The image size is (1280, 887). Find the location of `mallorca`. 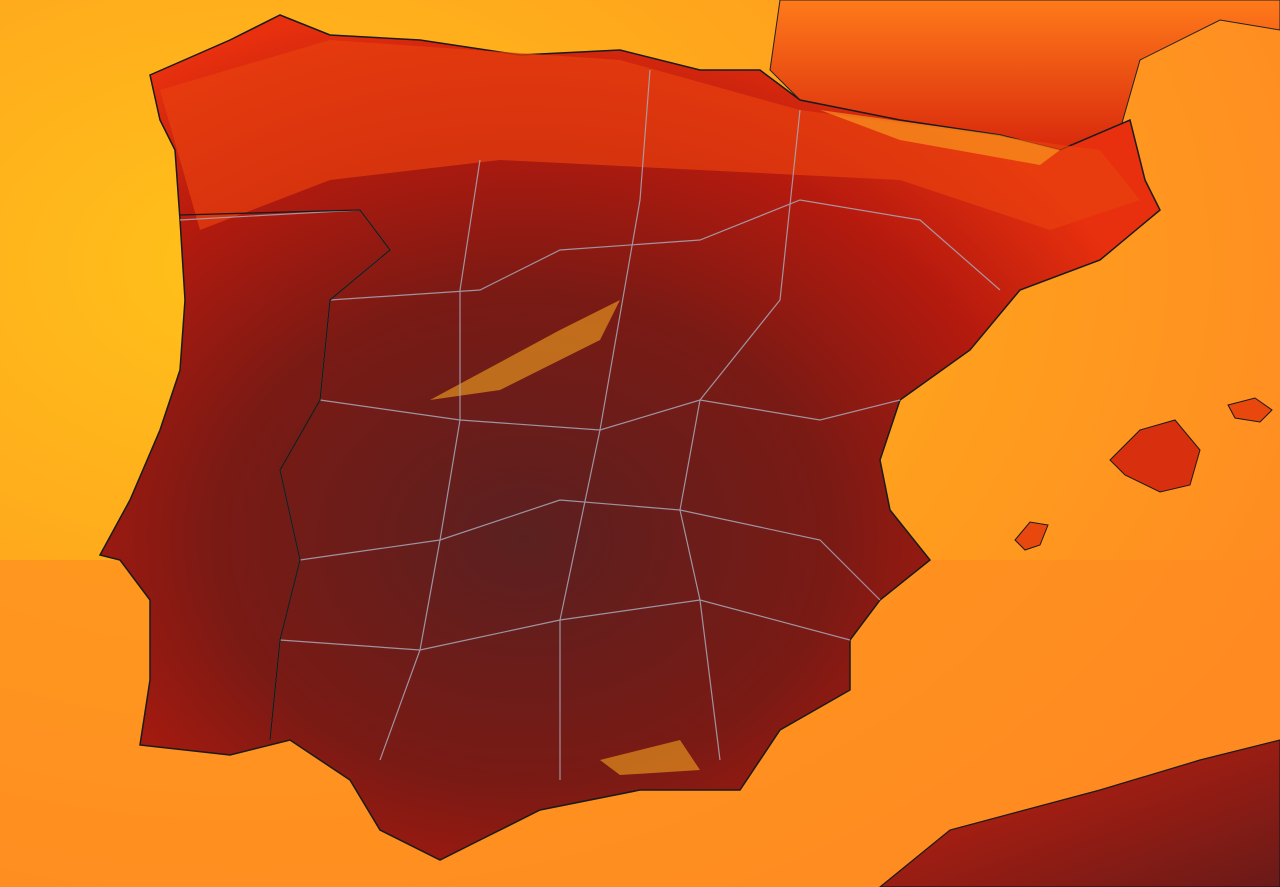

mallorca is located at coordinates (1155, 456).